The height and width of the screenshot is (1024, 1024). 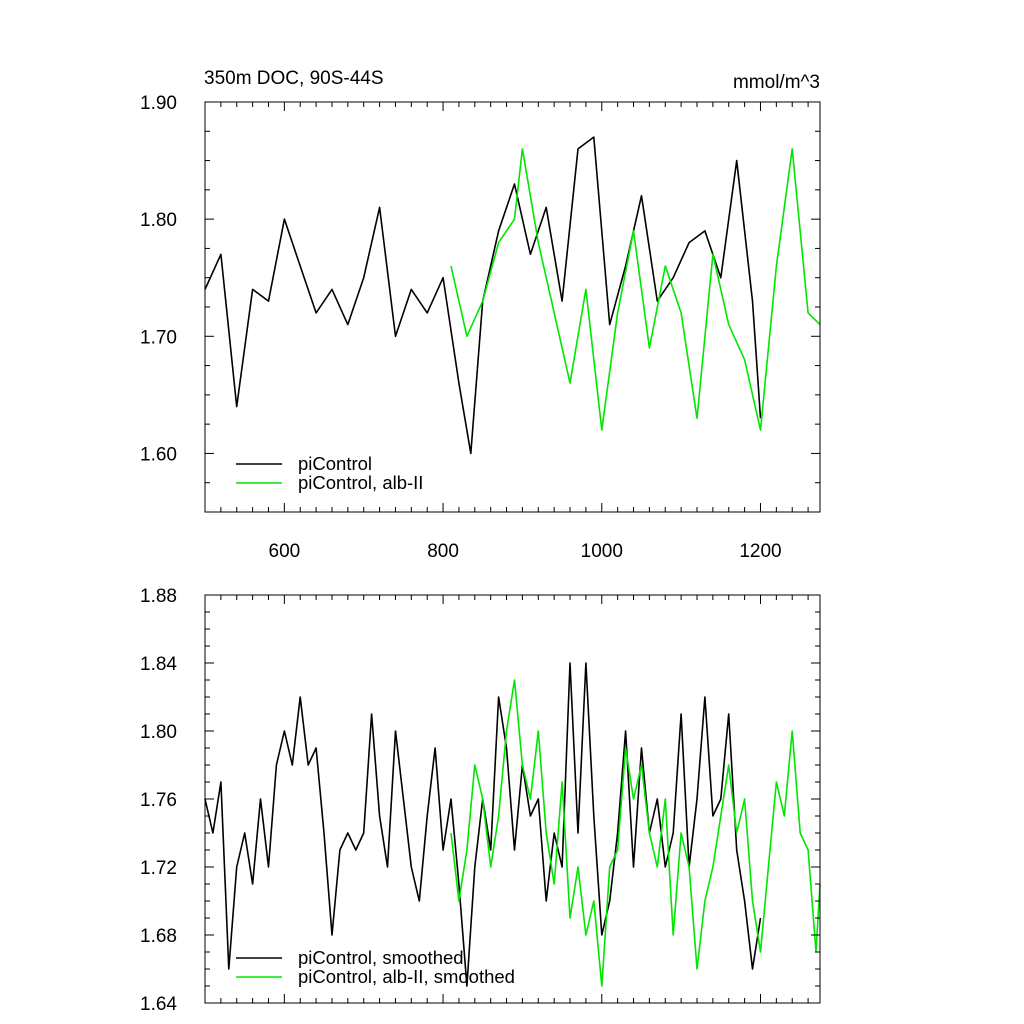 What do you see at coordinates (360, 482) in the screenshot?
I see `top-legend-label: piControl, alb-II` at bounding box center [360, 482].